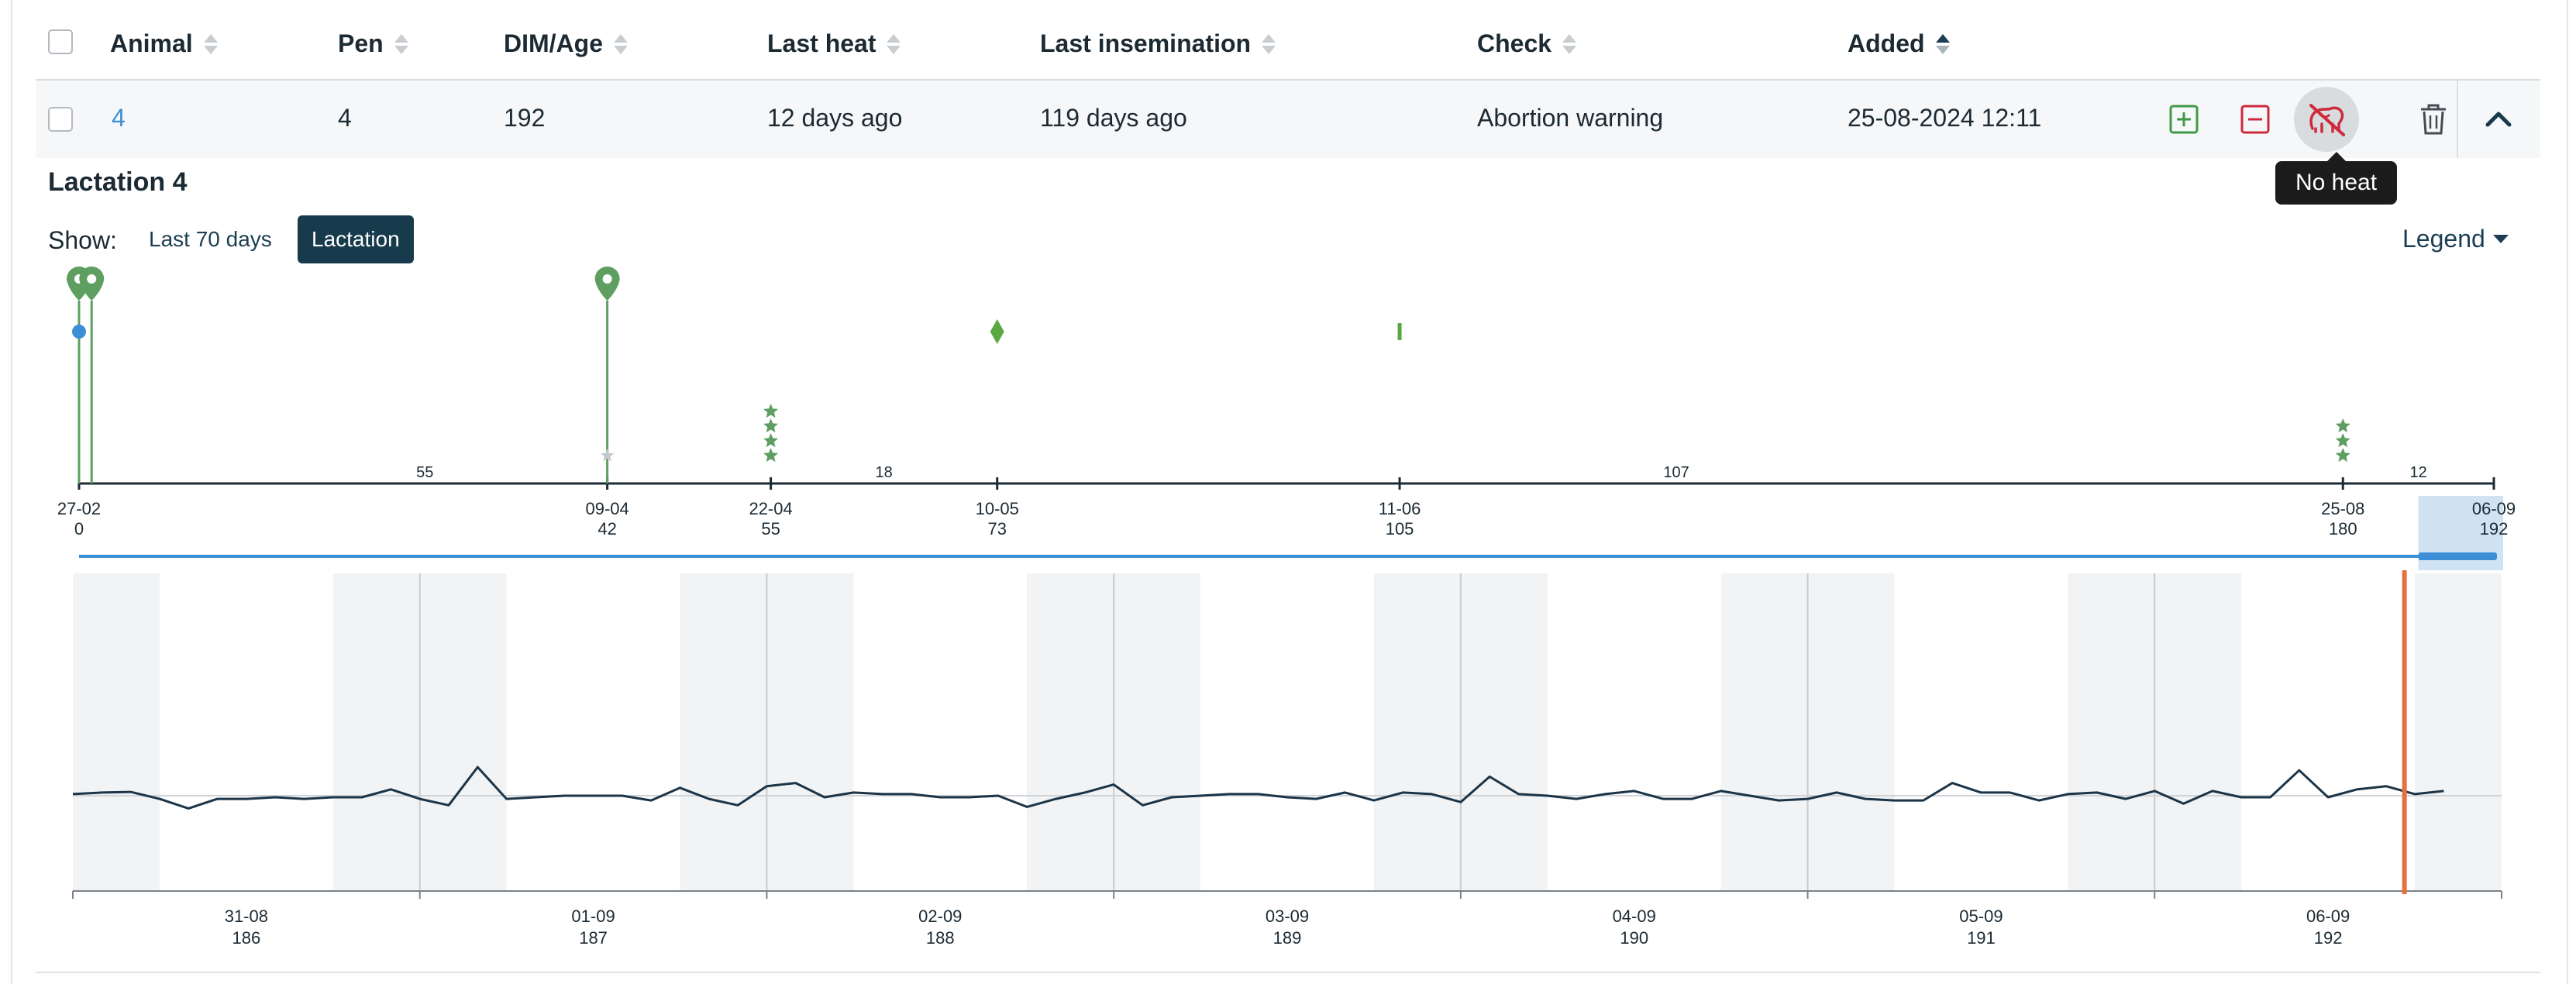 Image resolution: width=2576 pixels, height=984 pixels. I want to click on column-added-label: Added, so click(1886, 43).